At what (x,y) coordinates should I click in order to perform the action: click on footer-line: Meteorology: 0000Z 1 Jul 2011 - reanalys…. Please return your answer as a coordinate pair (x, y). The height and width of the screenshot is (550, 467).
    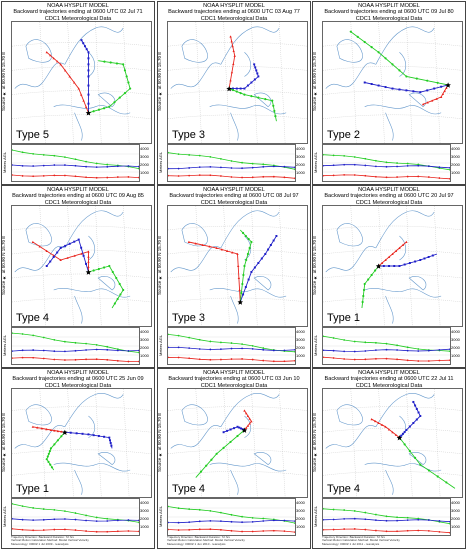
    Looking at the image, I should click on (351, 543).